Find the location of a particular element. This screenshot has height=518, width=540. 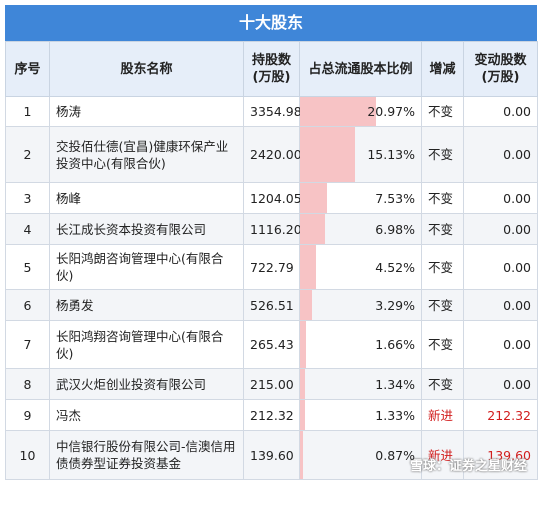

shareholder-name: 杨涛 is located at coordinates (146, 111).